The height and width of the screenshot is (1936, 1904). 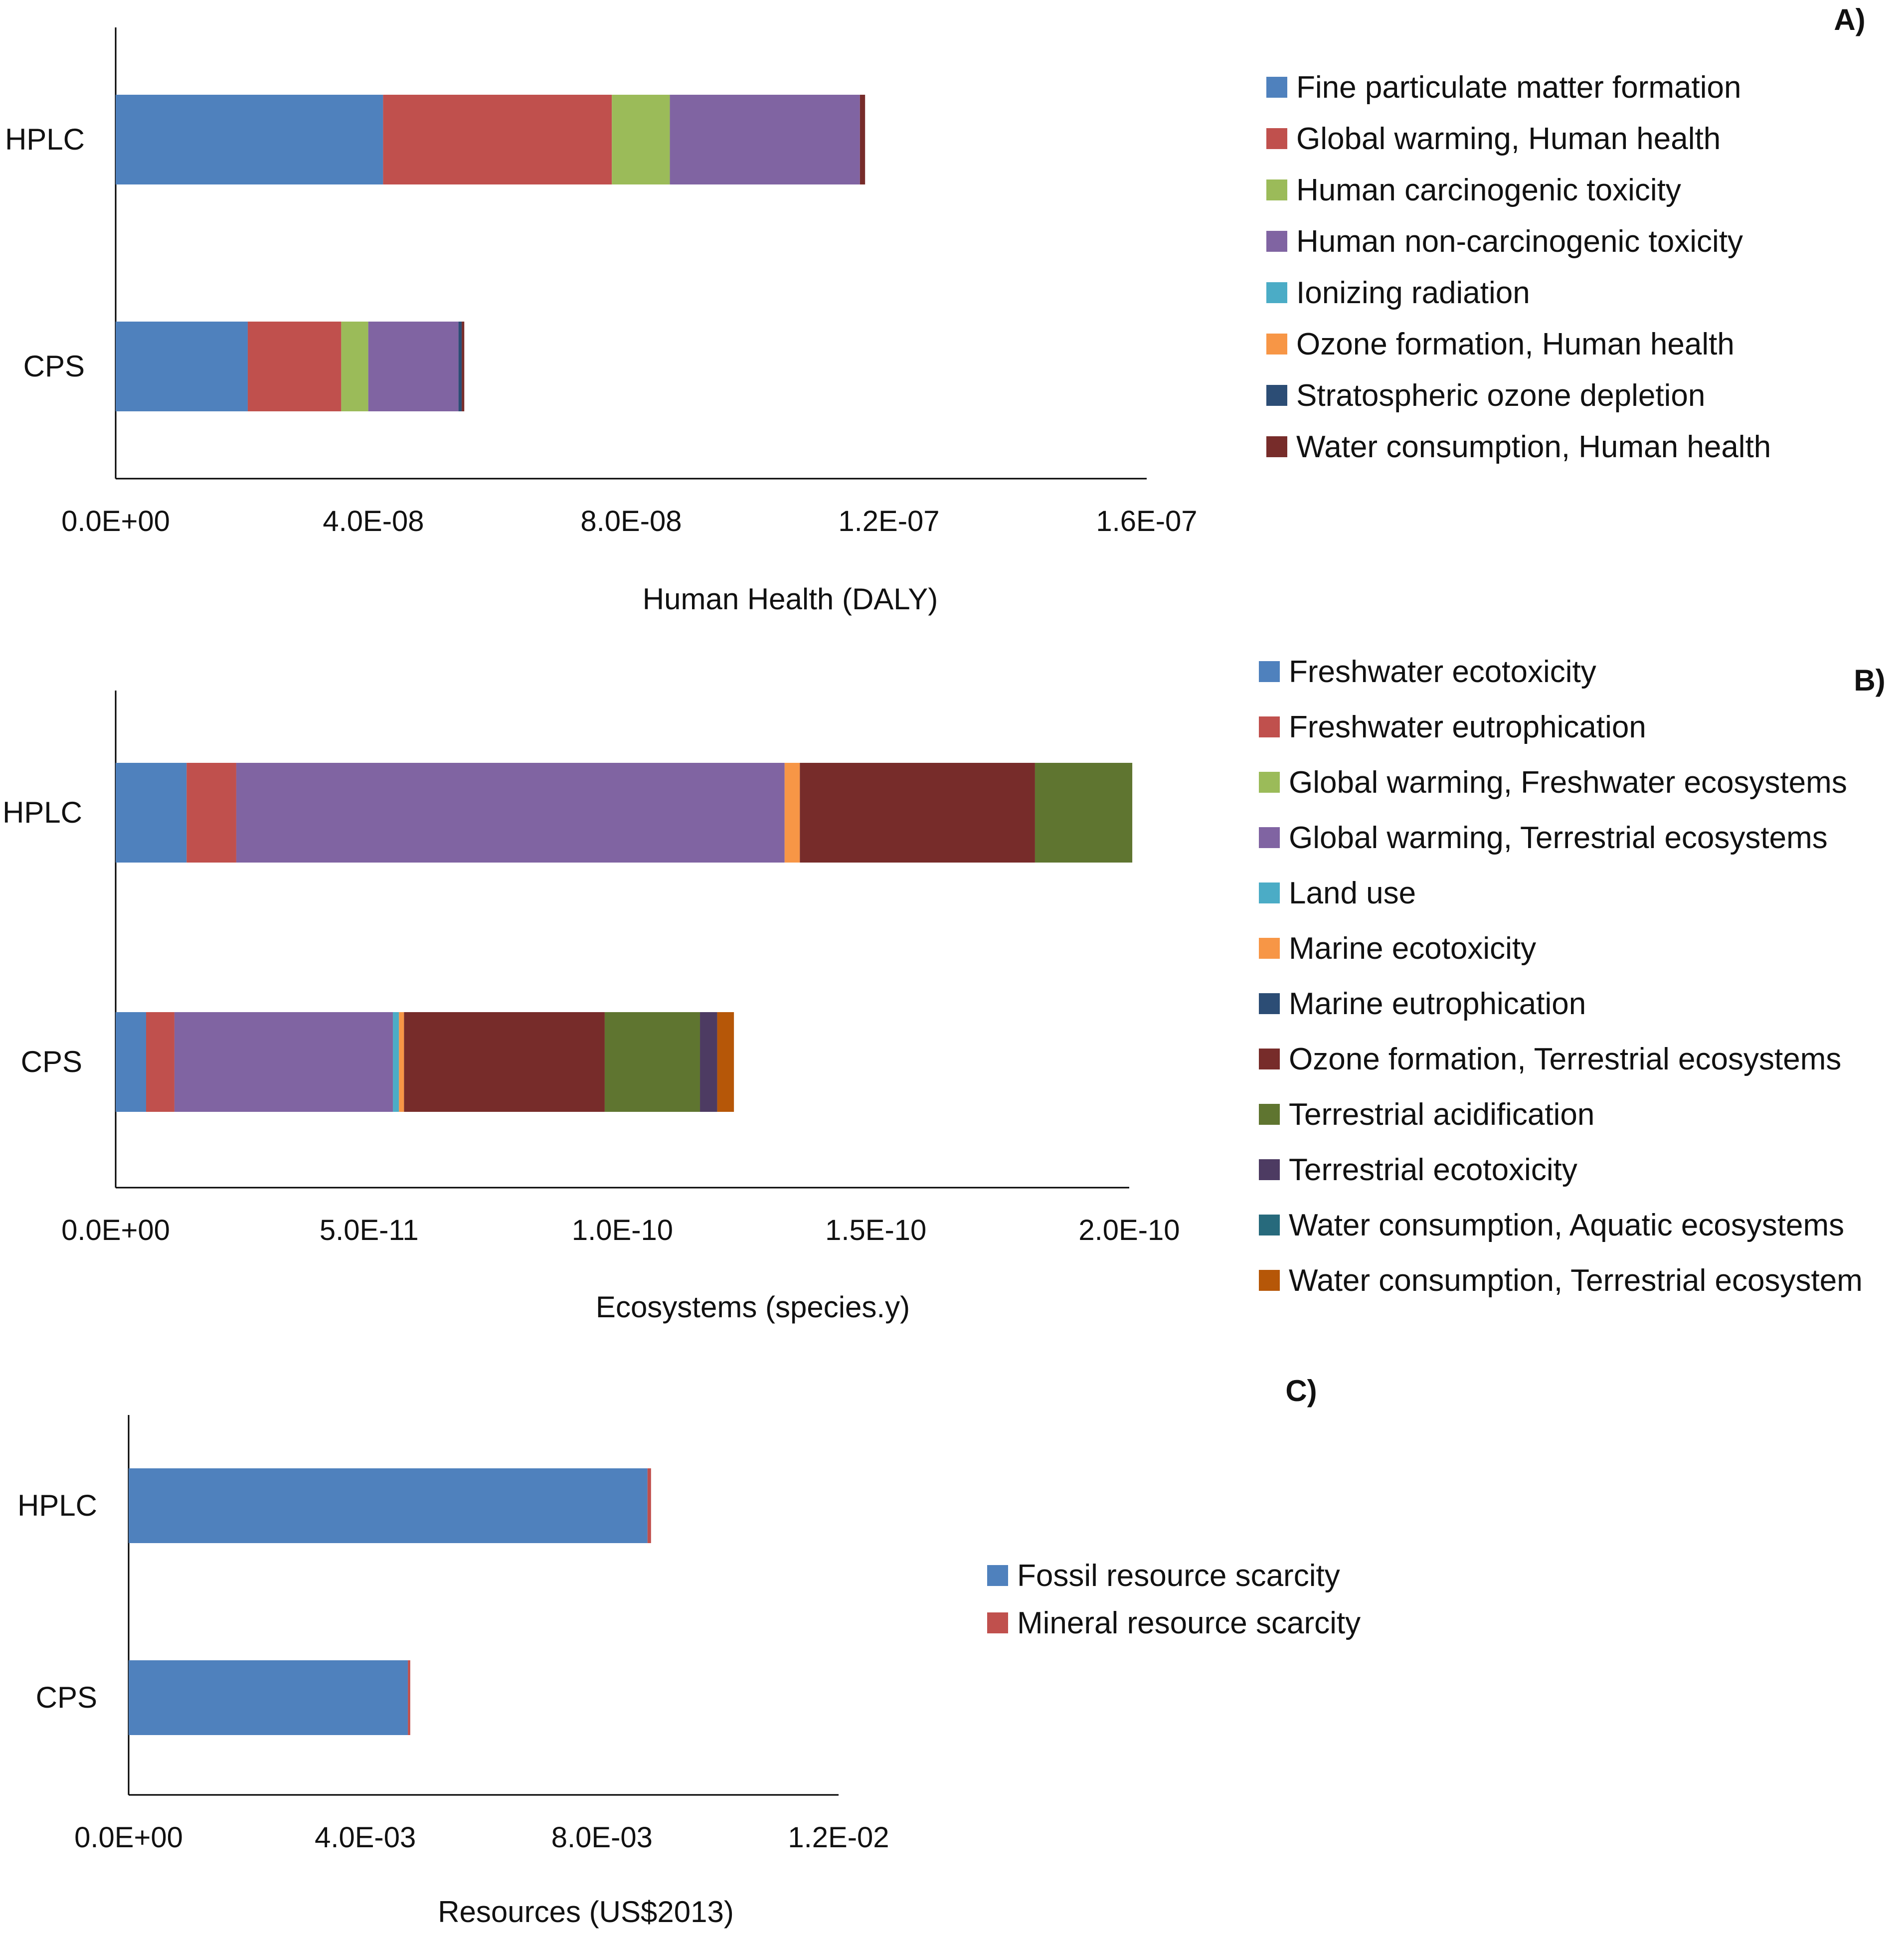 What do you see at coordinates (1438, 1004) in the screenshot?
I see `legend-label: Marine eutrophication` at bounding box center [1438, 1004].